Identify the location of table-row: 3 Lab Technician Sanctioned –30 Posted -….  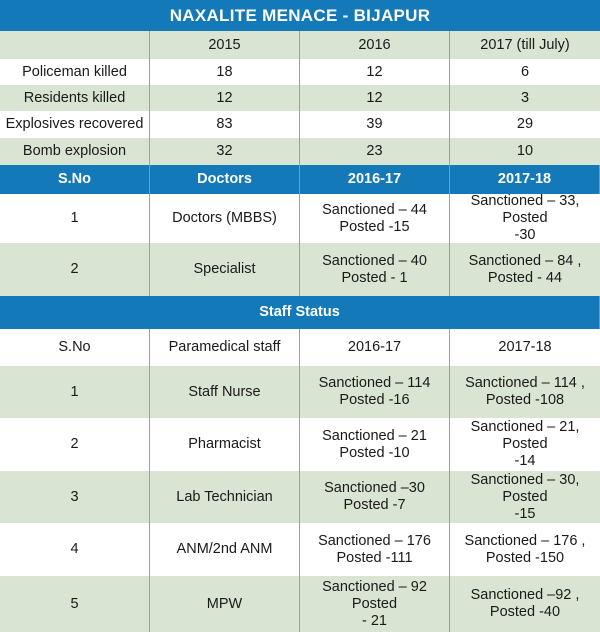
(300, 497).